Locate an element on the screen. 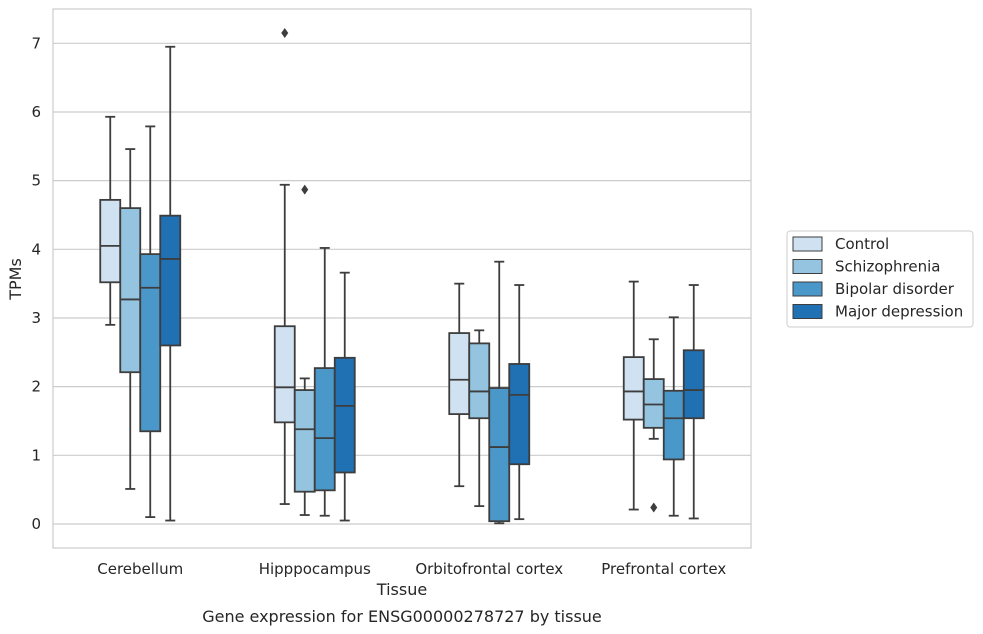  y-tick-label: 1 is located at coordinates (36, 455).